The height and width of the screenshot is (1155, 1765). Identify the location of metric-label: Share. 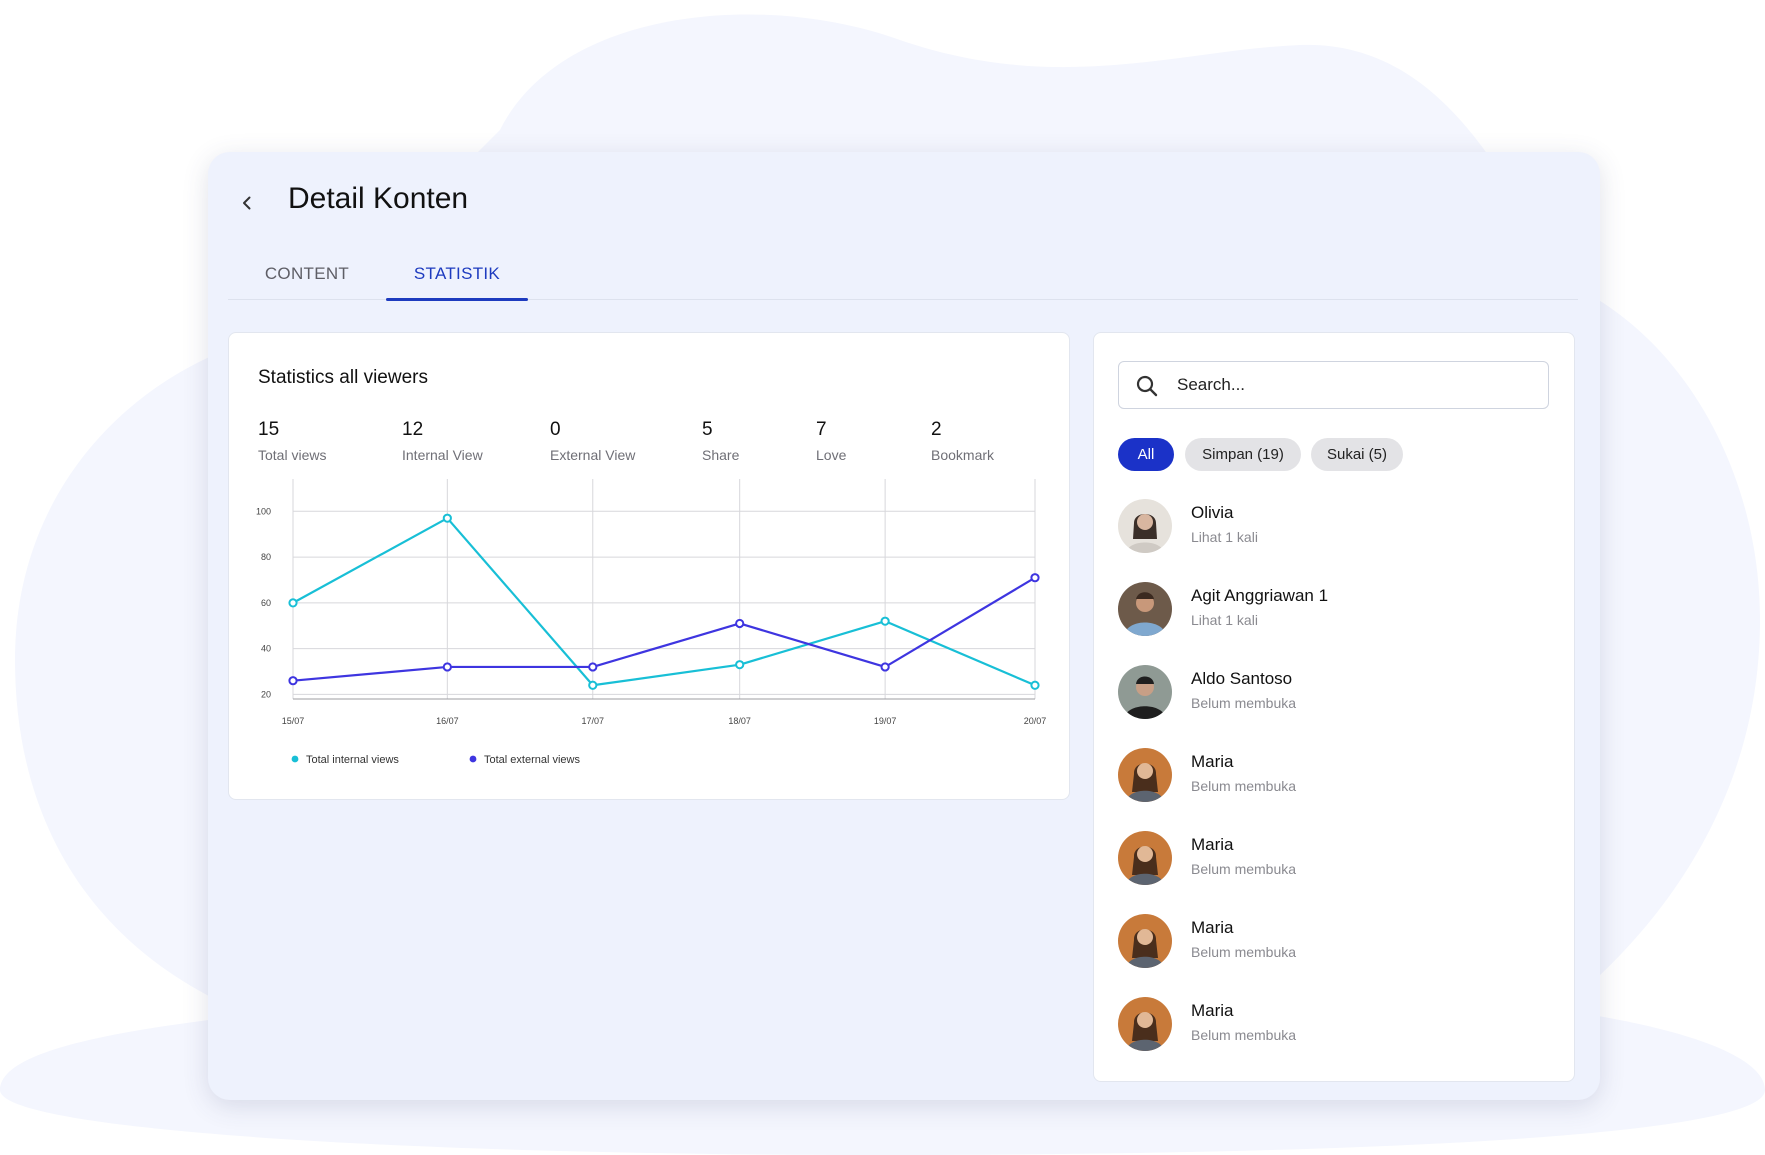
(721, 455).